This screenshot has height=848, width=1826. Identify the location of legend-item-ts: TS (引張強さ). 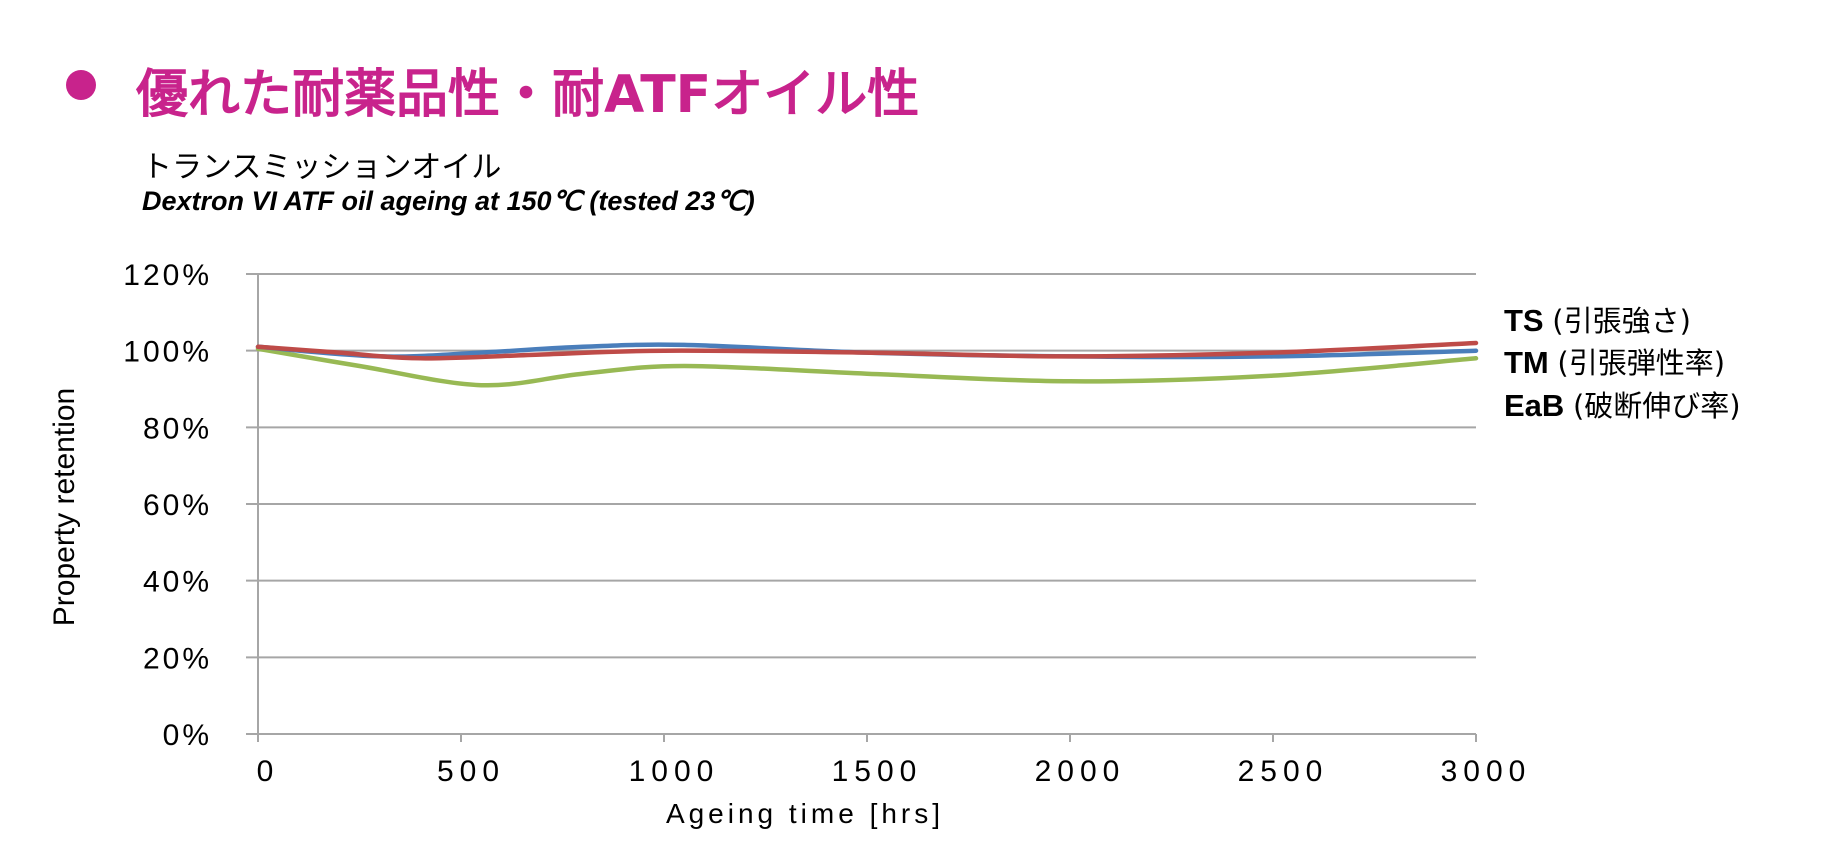
(1597, 319).